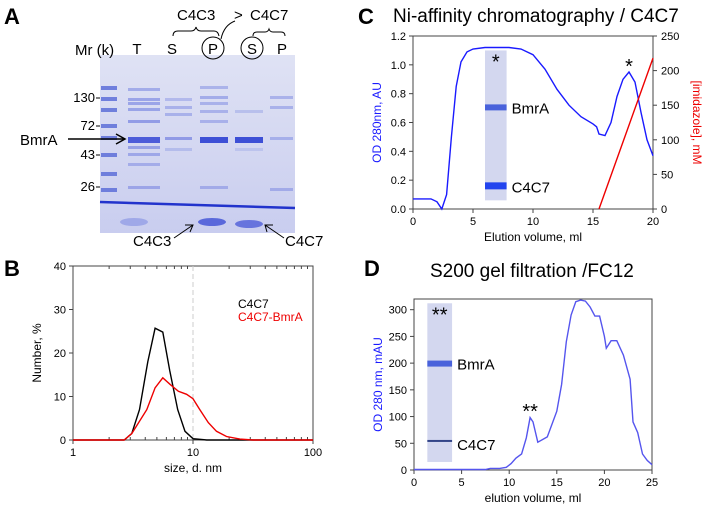  What do you see at coordinates (60, 311) in the screenshot?
I see `y-tick-label: 30` at bounding box center [60, 311].